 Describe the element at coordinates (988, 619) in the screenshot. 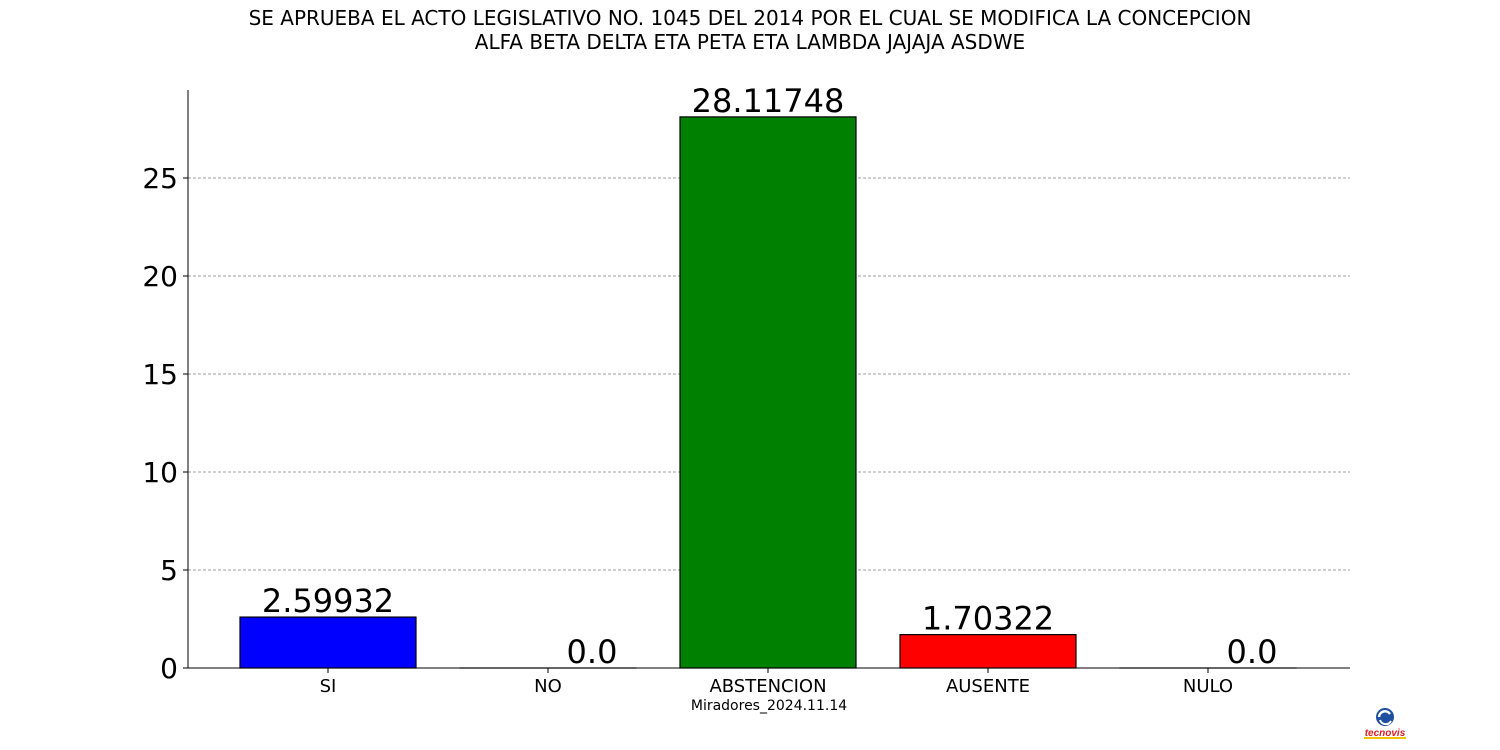

I see `bar-value-label: 1.70322` at that location.